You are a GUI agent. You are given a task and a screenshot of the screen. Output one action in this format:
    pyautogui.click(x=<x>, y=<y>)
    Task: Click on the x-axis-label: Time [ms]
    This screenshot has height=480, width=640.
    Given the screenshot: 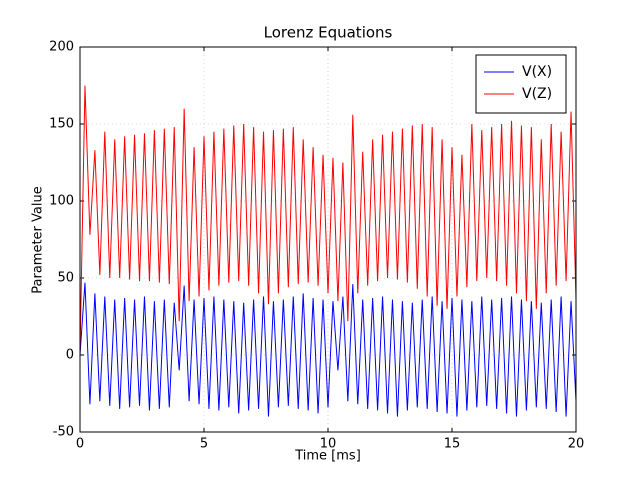 What is the action you would take?
    pyautogui.click(x=327, y=456)
    